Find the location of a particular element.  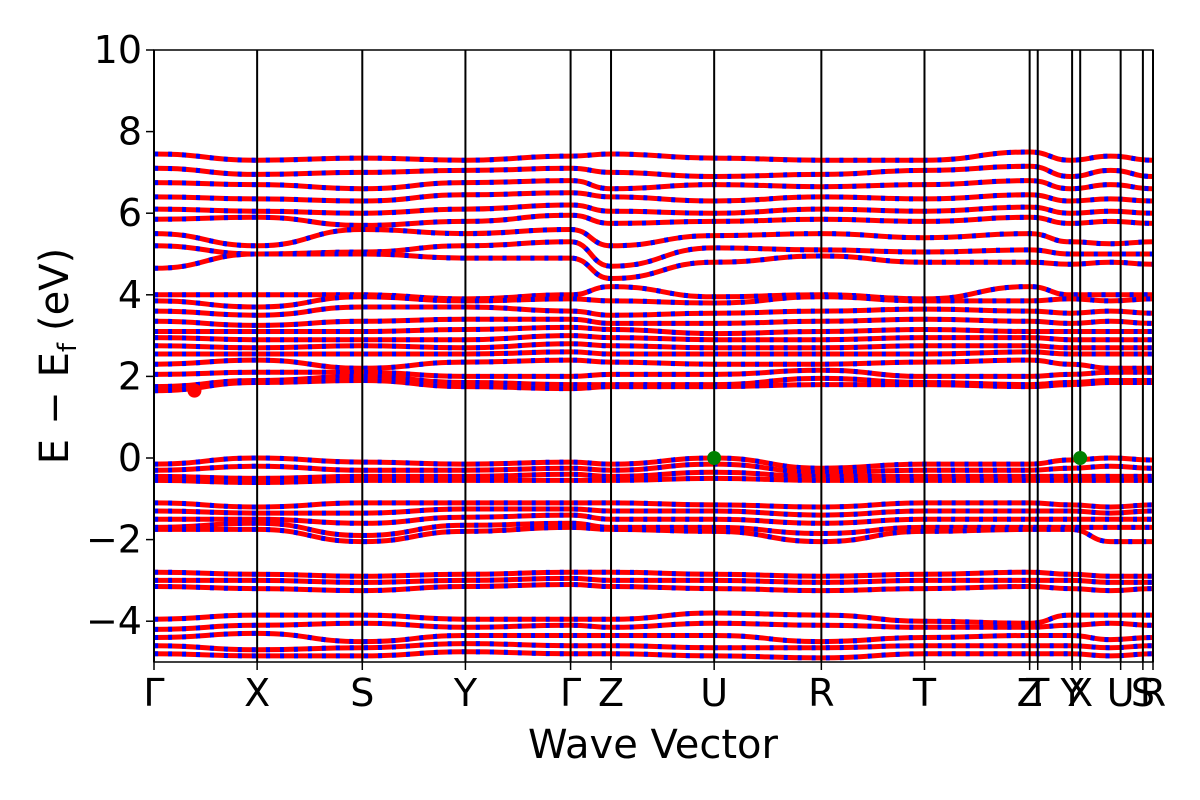

y-axis-title: E−Ef(eV) is located at coordinates (57, 356).